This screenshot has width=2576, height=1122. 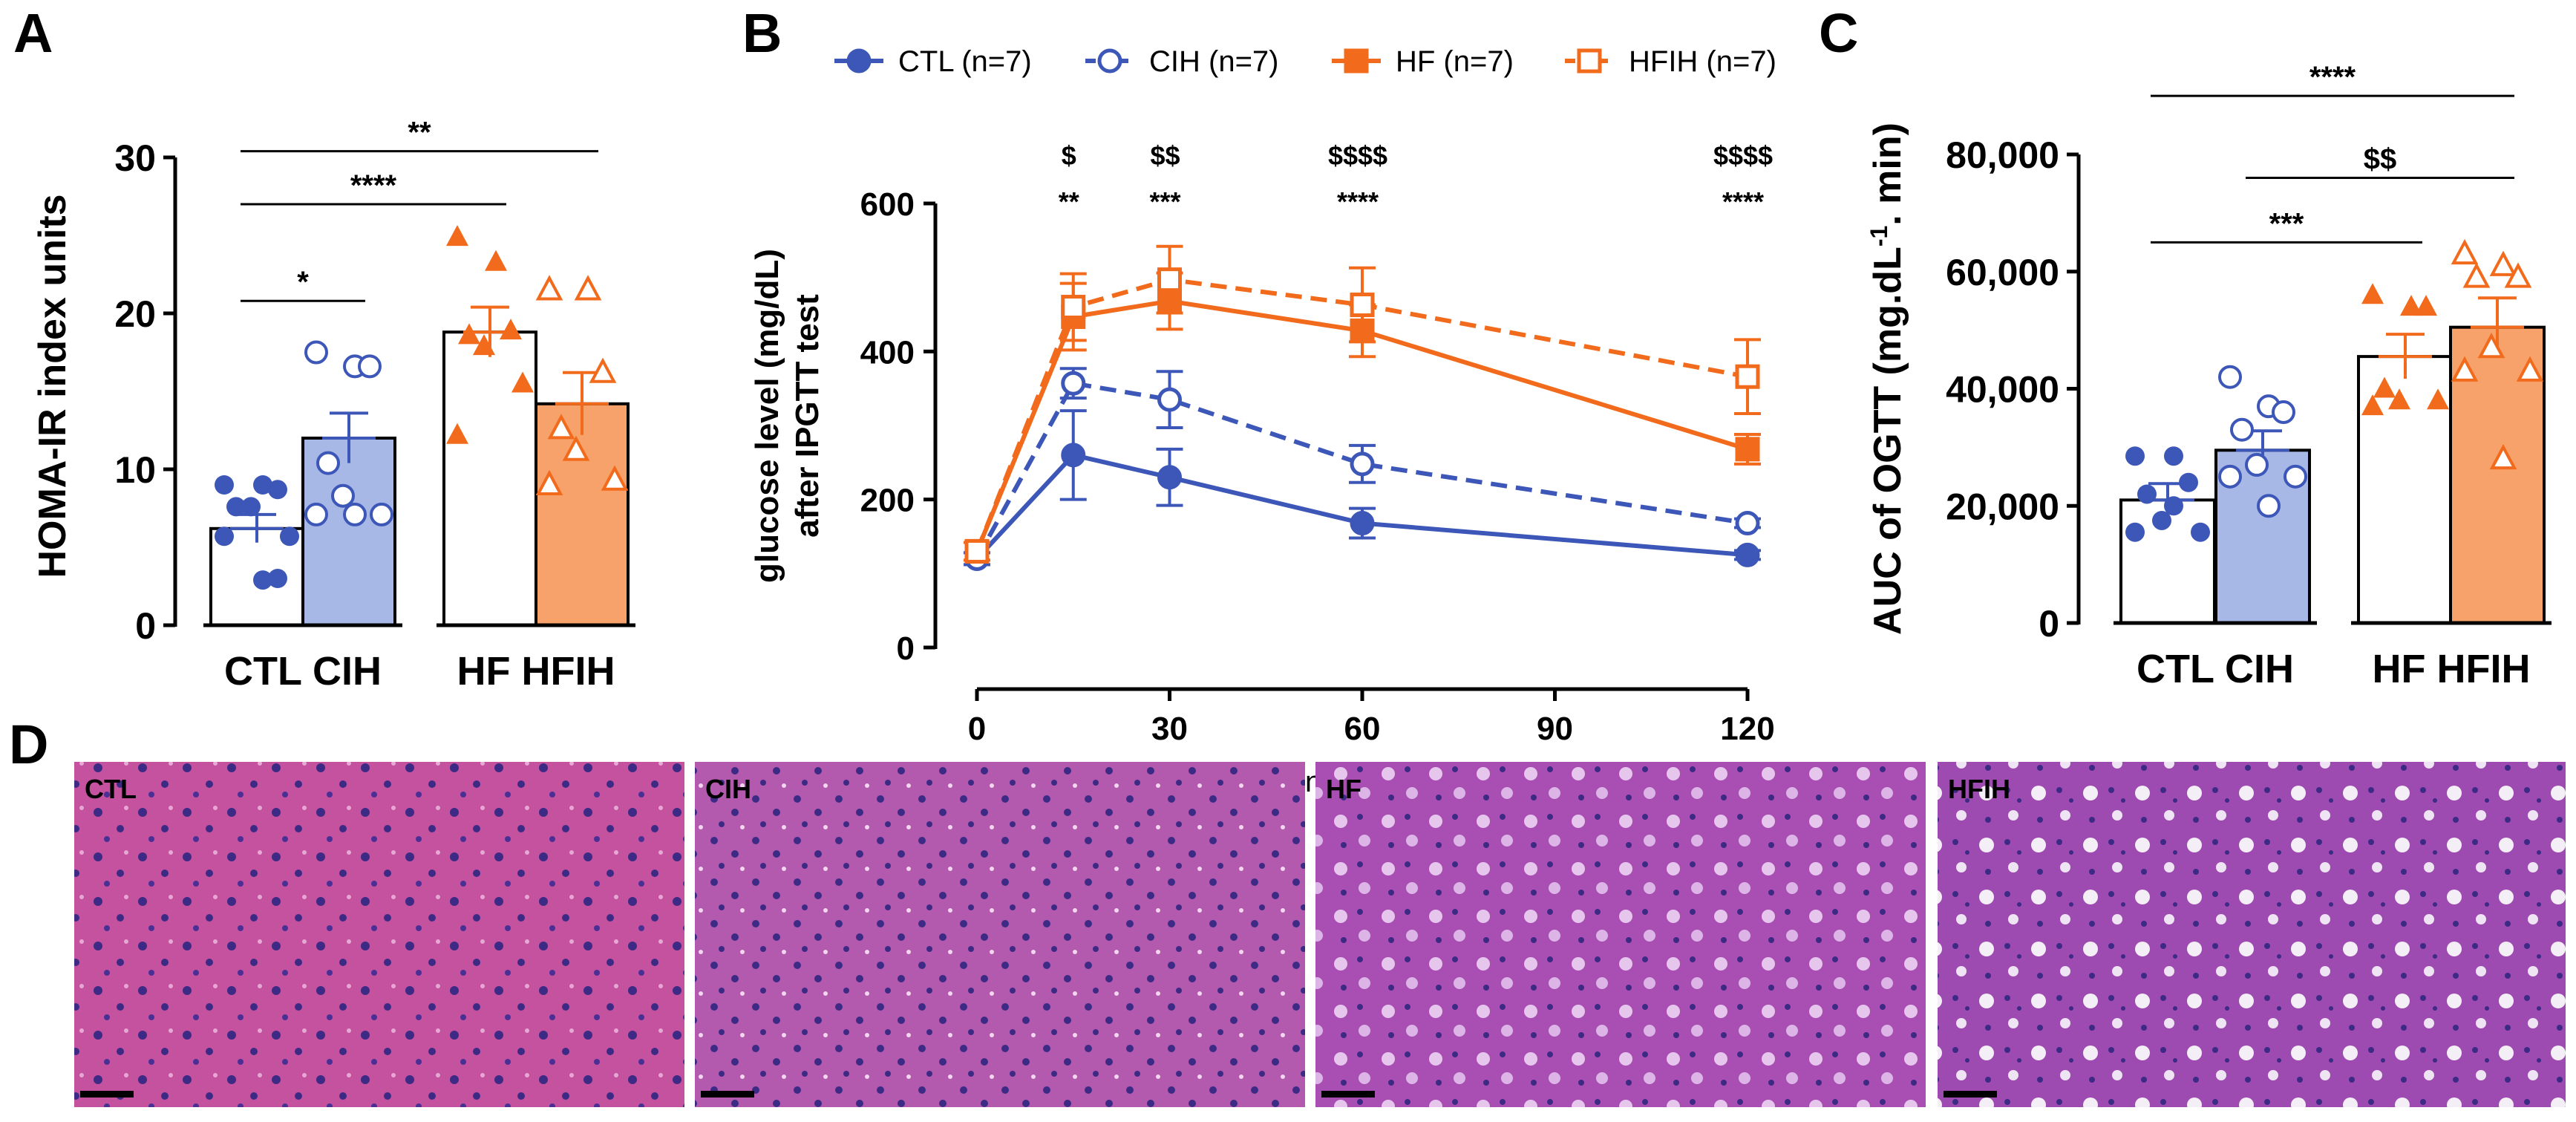 I want to click on micrograph-hf: HF, so click(x=1621, y=934).